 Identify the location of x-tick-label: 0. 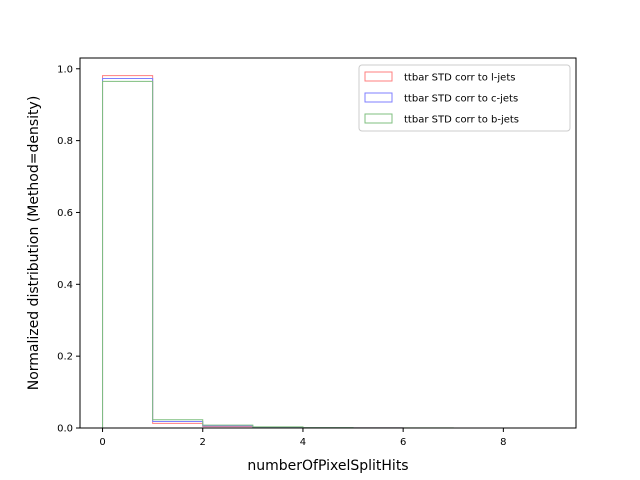
(102, 442).